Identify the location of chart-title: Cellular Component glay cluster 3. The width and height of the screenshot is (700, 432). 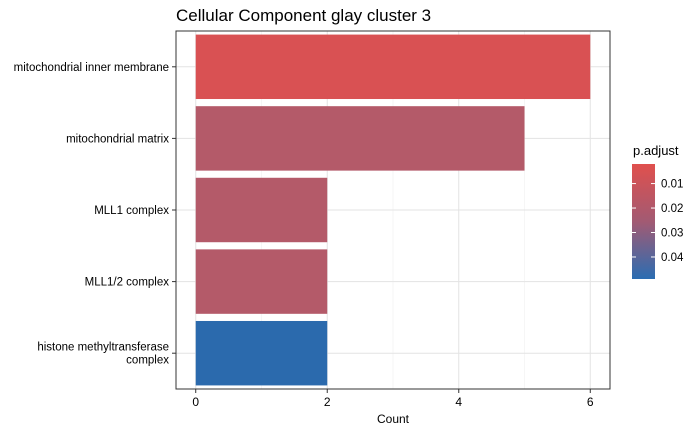
(303, 15).